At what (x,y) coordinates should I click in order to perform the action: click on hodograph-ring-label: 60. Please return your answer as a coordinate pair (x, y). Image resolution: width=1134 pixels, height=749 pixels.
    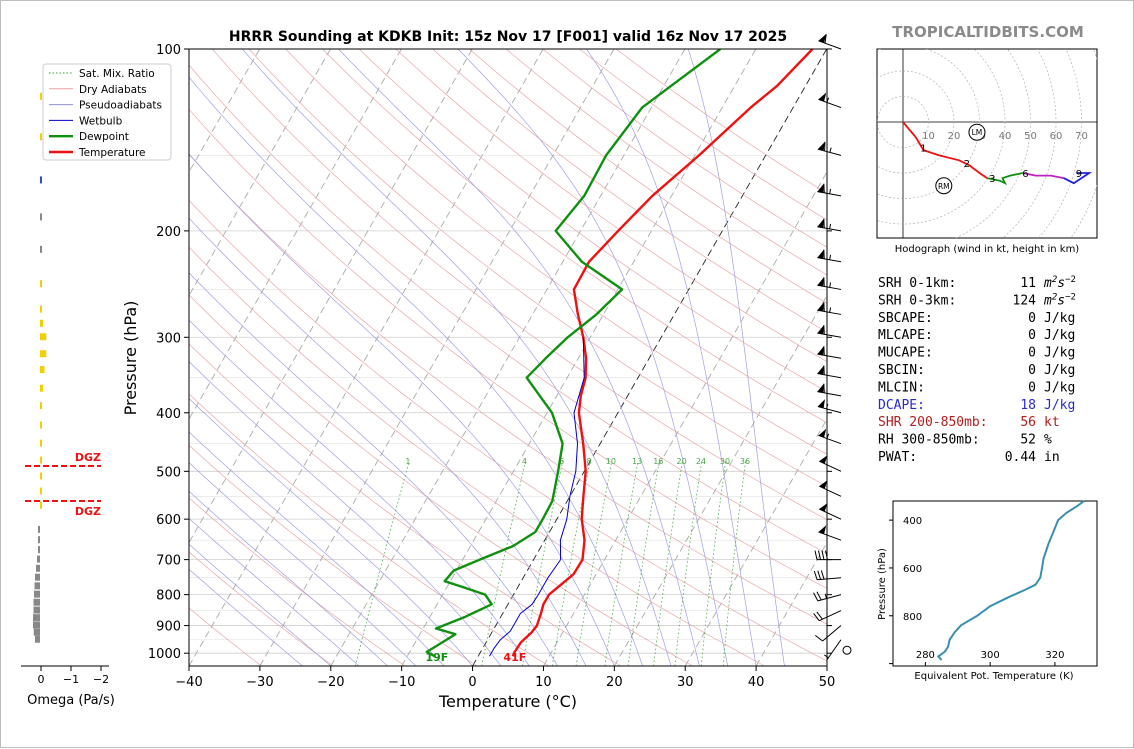
    Looking at the image, I should click on (1056, 136).